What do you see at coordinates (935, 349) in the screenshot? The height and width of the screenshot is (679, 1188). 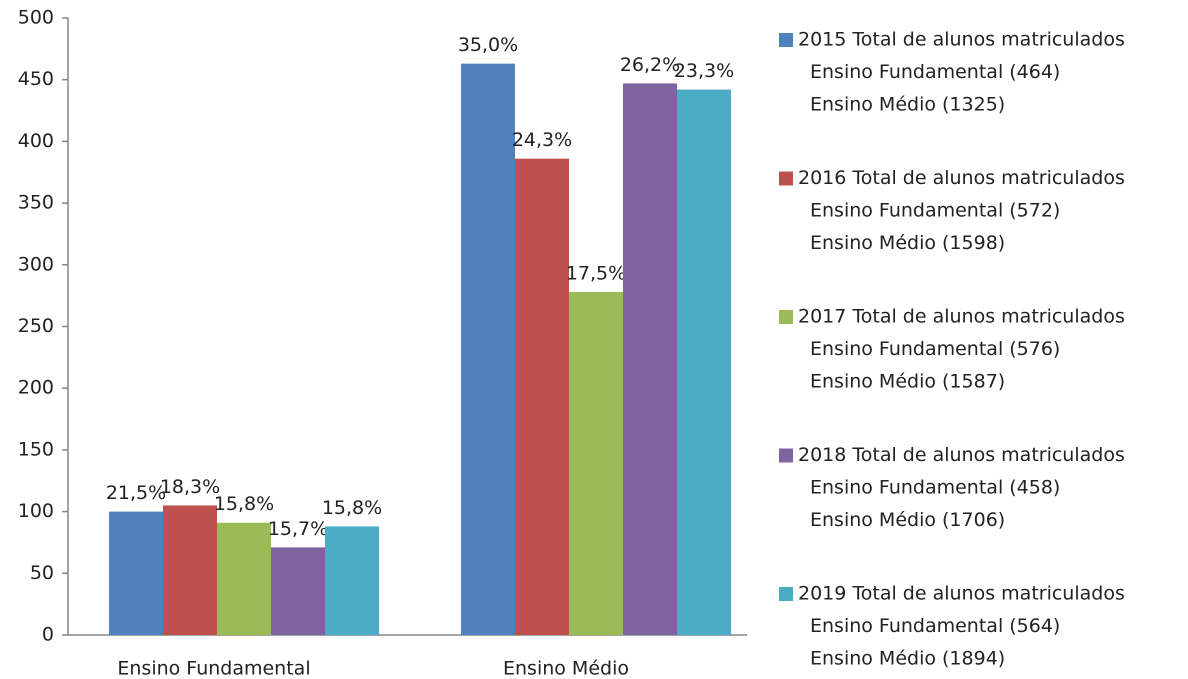 I see `legend-detail: Ensino Fundamental (576)` at bounding box center [935, 349].